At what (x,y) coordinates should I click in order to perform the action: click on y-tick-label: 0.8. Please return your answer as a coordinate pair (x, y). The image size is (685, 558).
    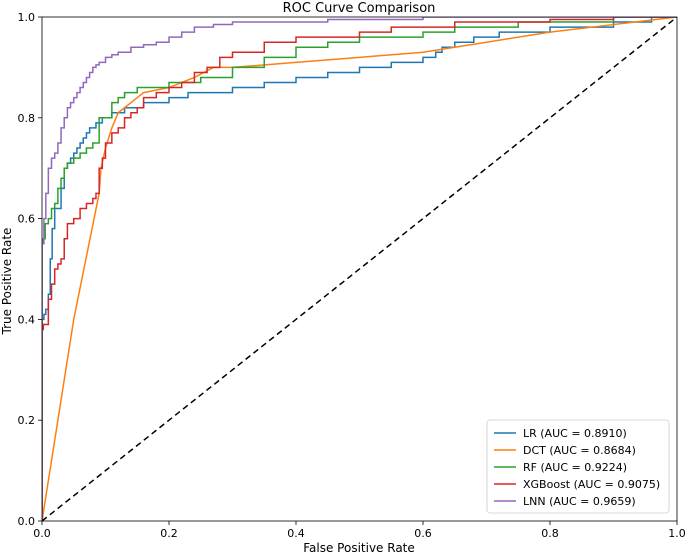
    Looking at the image, I should click on (27, 118).